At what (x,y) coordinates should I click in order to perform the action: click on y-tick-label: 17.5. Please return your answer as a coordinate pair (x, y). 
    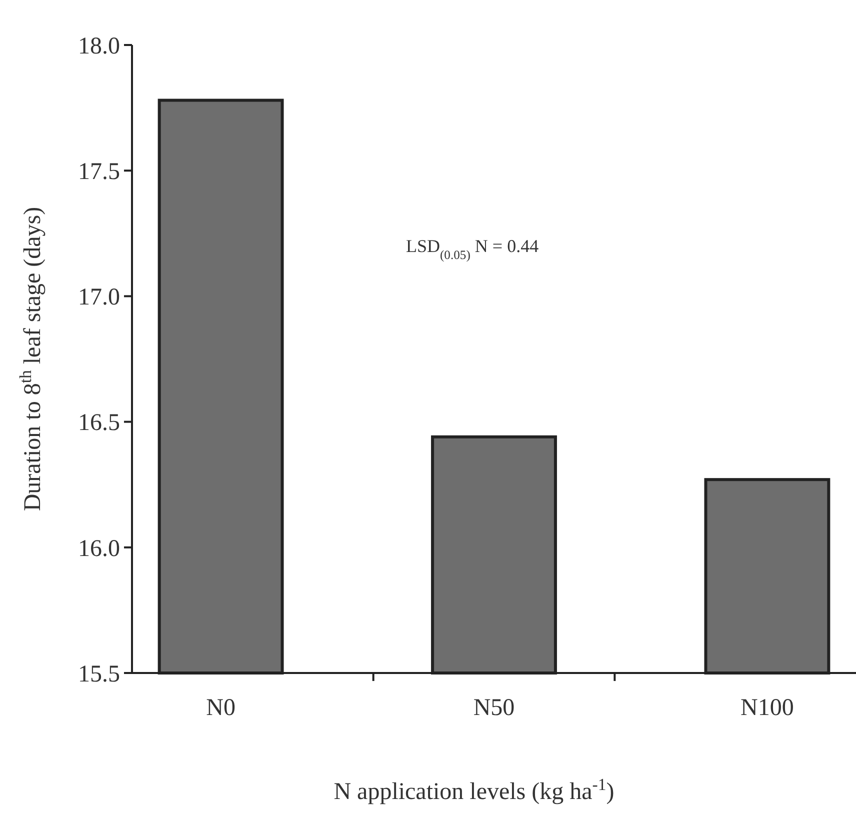
    Looking at the image, I should click on (99, 172).